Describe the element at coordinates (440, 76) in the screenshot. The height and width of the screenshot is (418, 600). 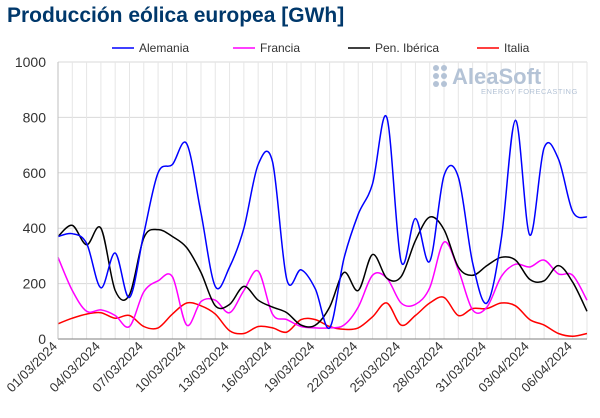
I see `logo-mark-icon` at that location.